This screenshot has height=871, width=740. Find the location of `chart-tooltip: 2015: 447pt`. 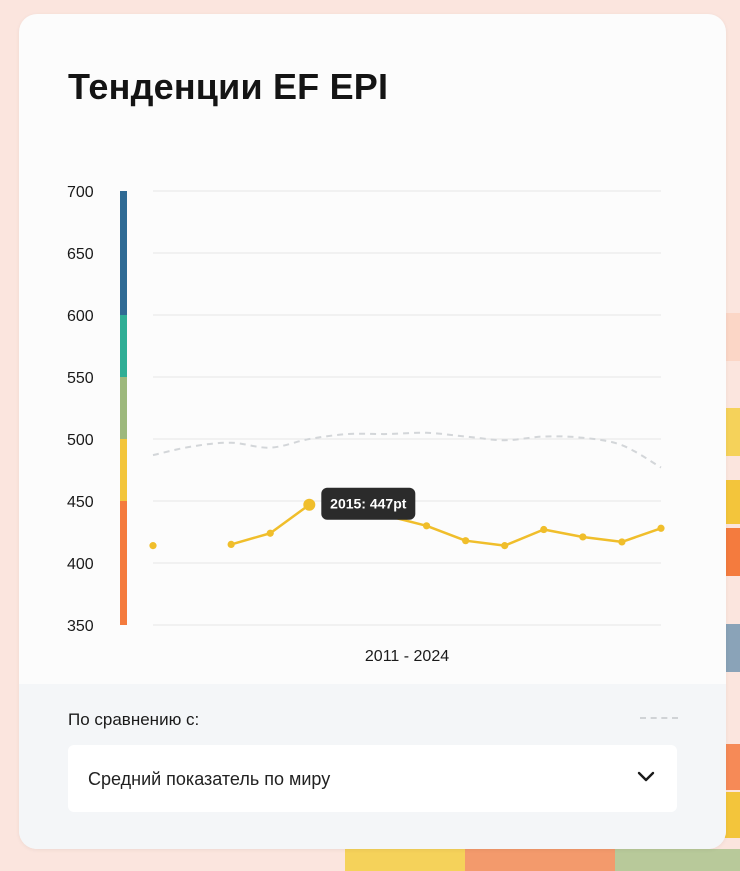

chart-tooltip: 2015: 447pt is located at coordinates (368, 503).